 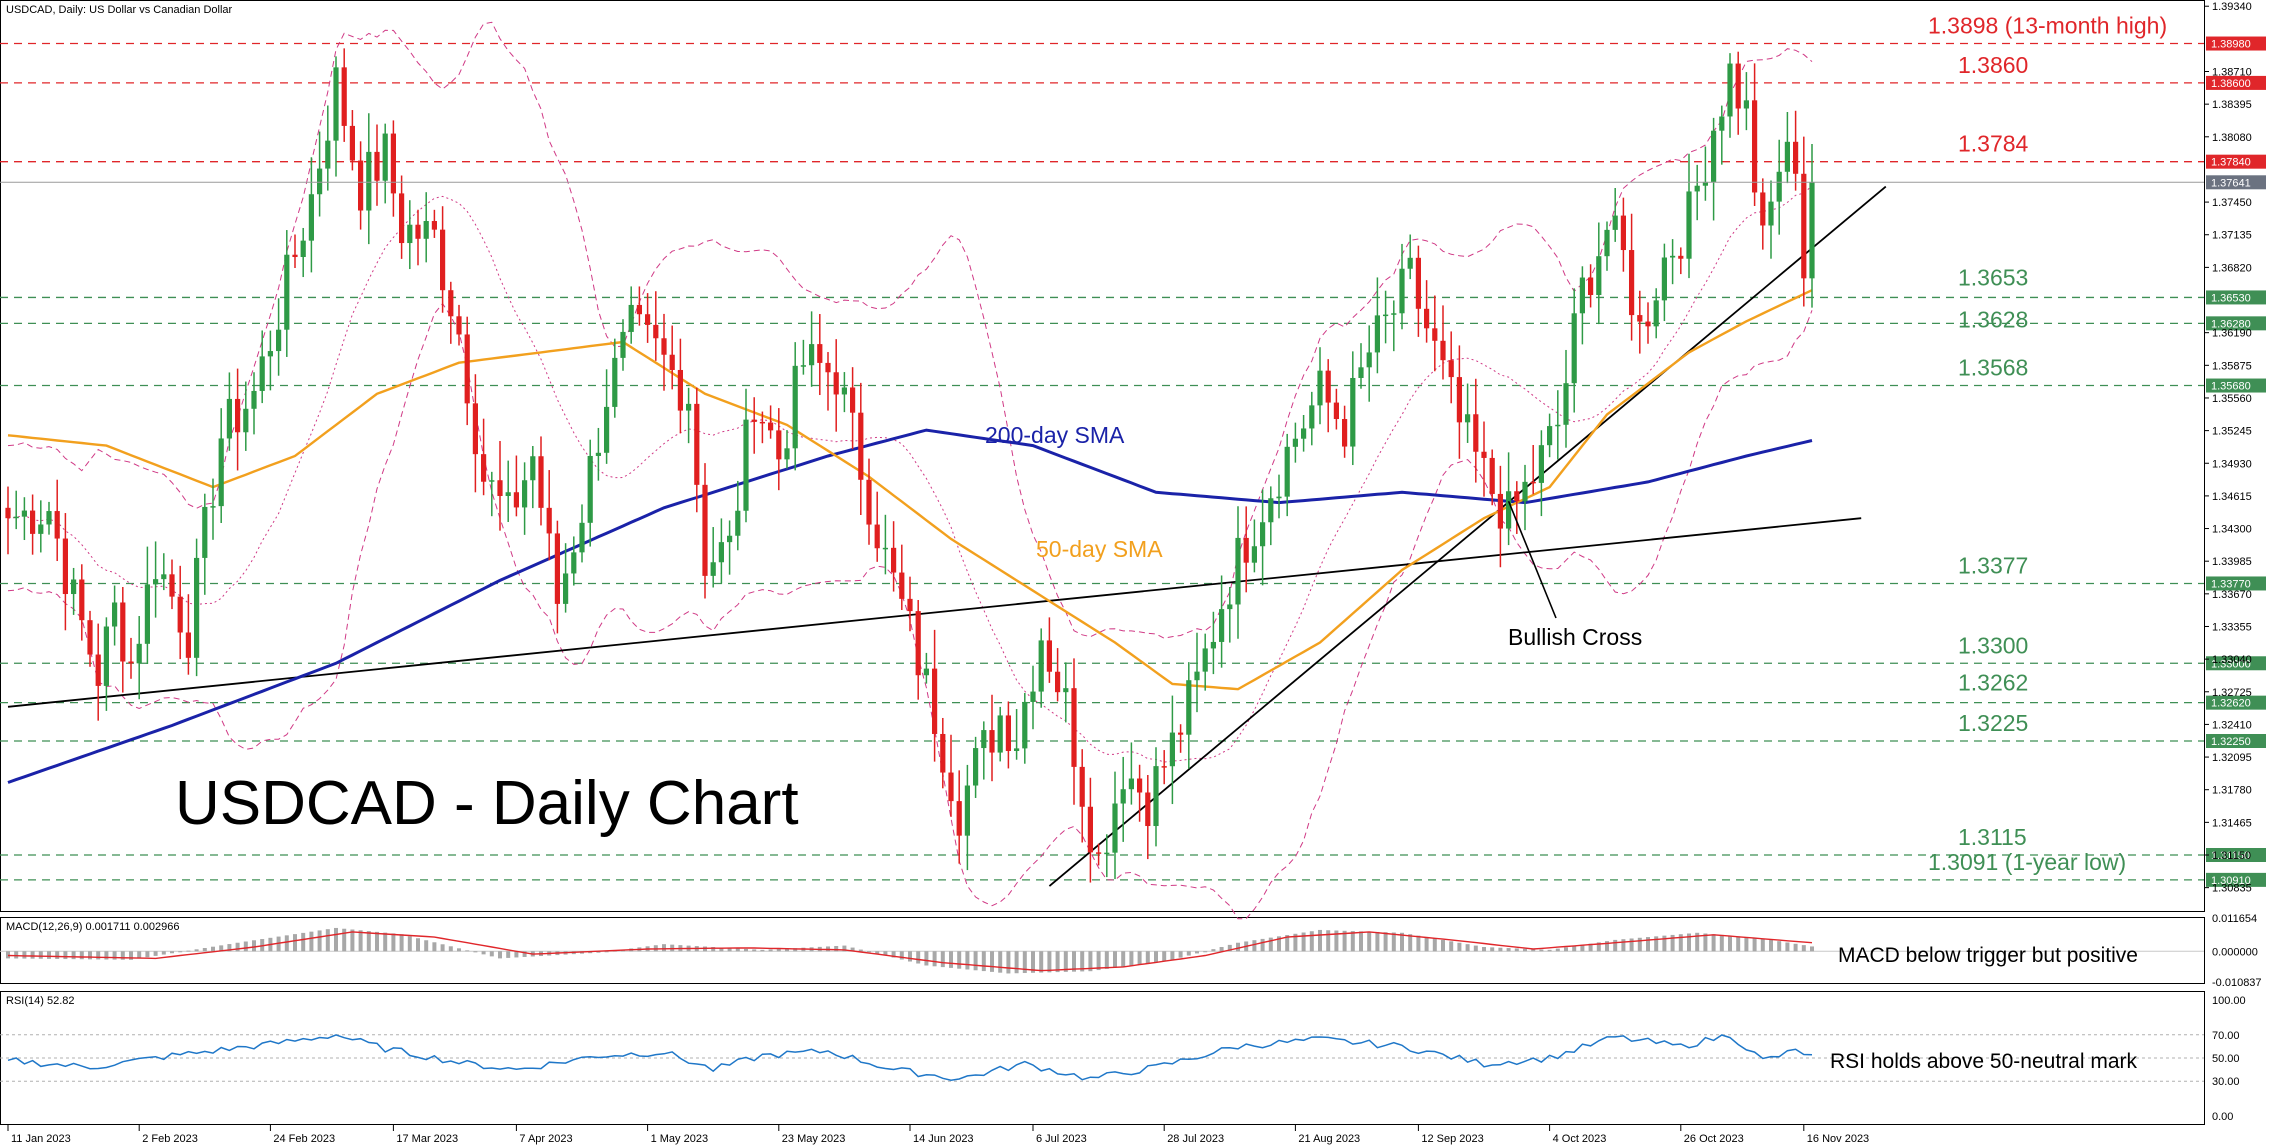 I want to click on level-tag-label: 1.36530, so click(x=2231, y=298).